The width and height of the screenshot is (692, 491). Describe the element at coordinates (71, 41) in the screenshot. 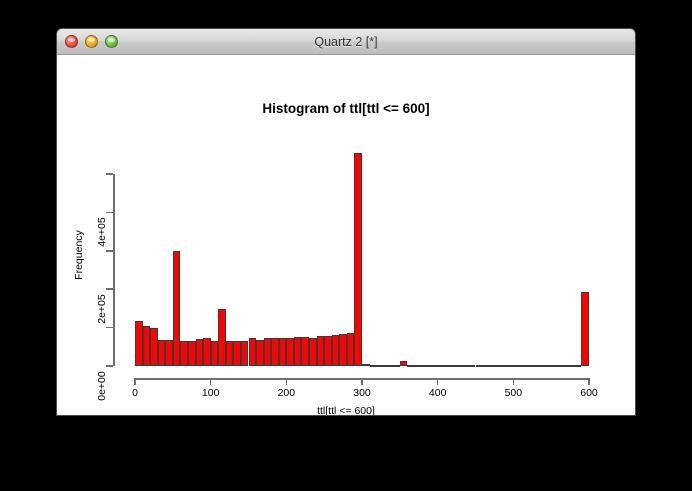

I see `close-button` at that location.